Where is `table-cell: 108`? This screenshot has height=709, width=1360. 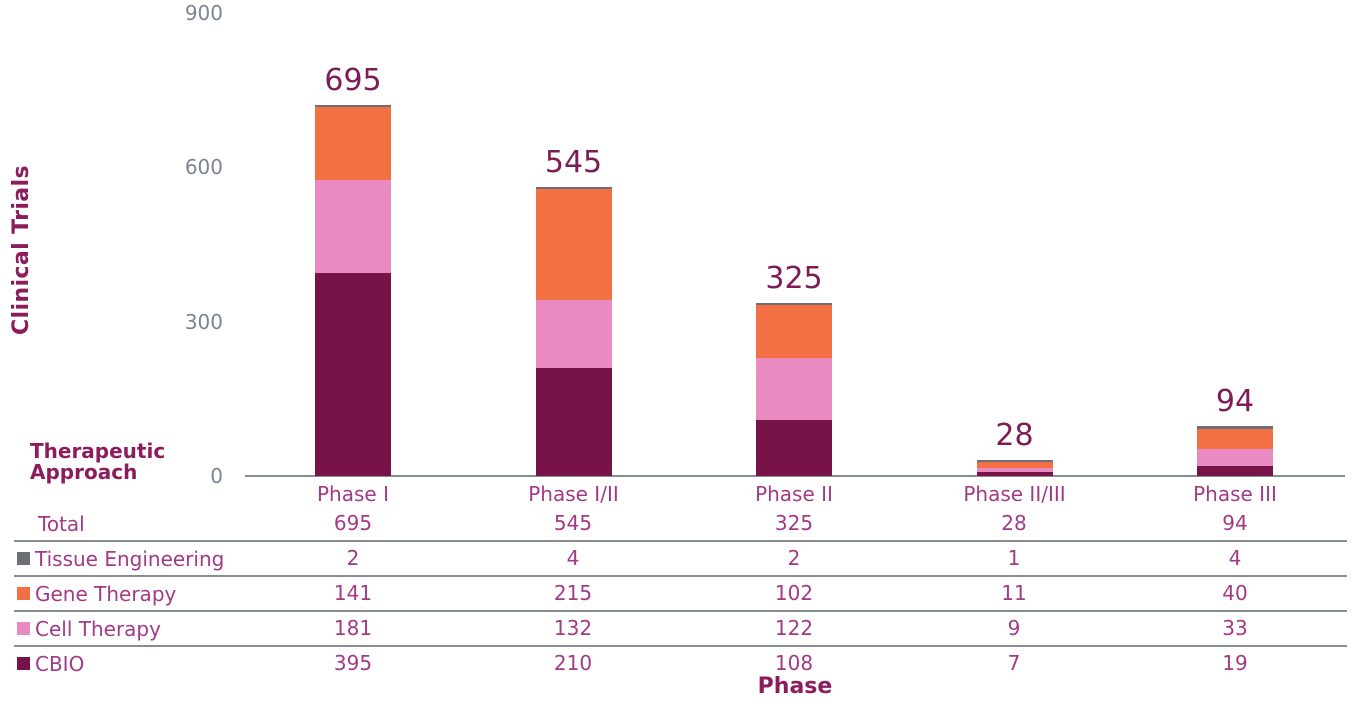
table-cell: 108 is located at coordinates (794, 663).